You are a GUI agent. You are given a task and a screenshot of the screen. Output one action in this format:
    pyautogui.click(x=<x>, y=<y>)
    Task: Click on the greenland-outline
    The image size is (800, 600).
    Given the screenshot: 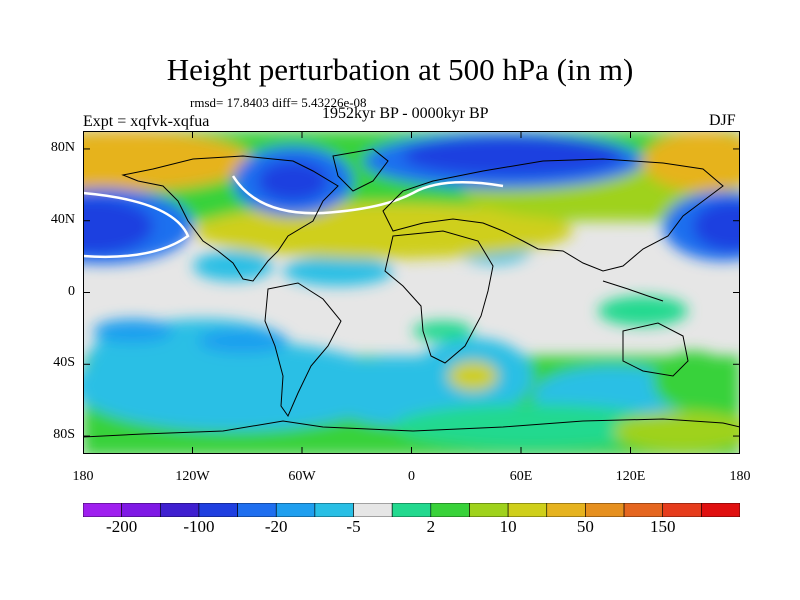 What is the action you would take?
    pyautogui.click(x=360, y=170)
    